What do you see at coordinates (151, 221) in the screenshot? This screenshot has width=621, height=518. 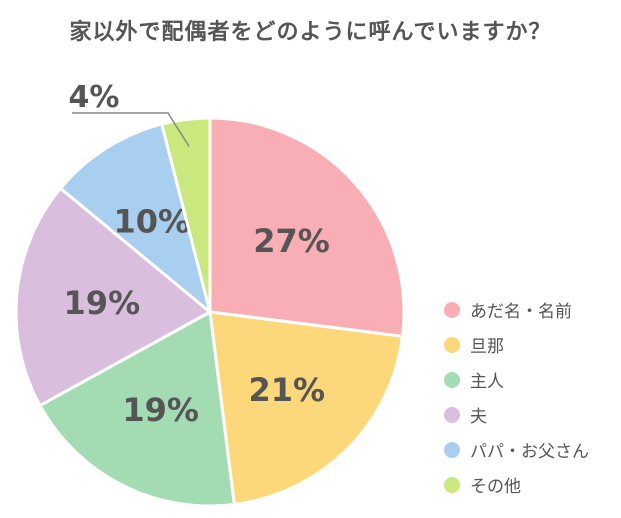 I see `slice-value-label: 10%` at bounding box center [151, 221].